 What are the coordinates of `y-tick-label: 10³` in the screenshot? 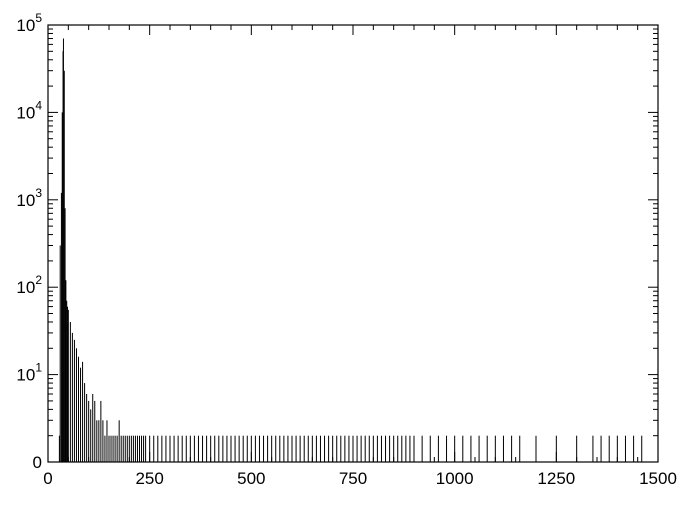 It's located at (29, 198).